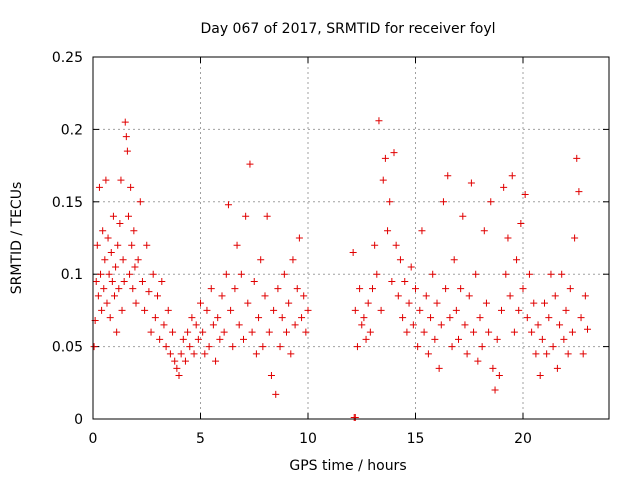  I want to click on y-tick-label: 0.1, so click(72, 275).